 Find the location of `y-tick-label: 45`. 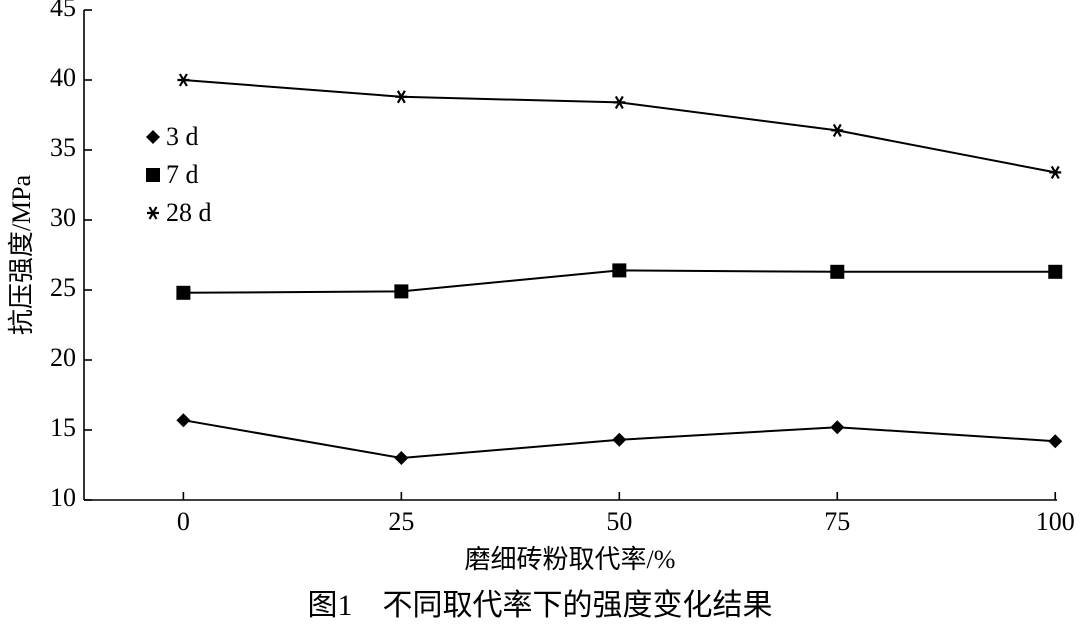

y-tick-label: 45 is located at coordinates (63, 11).